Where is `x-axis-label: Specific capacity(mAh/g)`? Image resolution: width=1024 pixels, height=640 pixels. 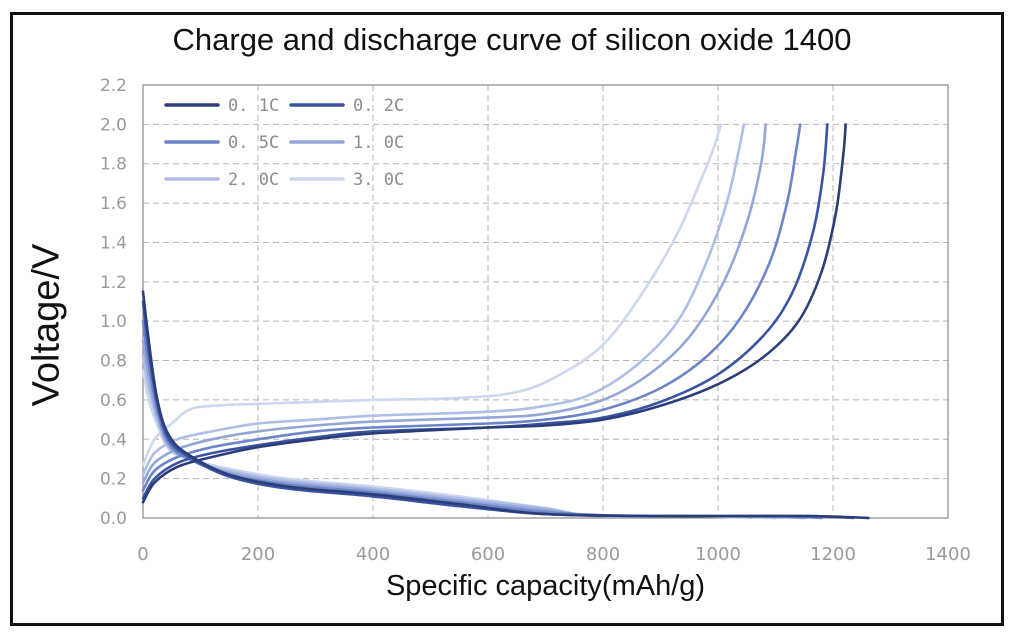 x-axis-label: Specific capacity(mAh/g) is located at coordinates (545, 586).